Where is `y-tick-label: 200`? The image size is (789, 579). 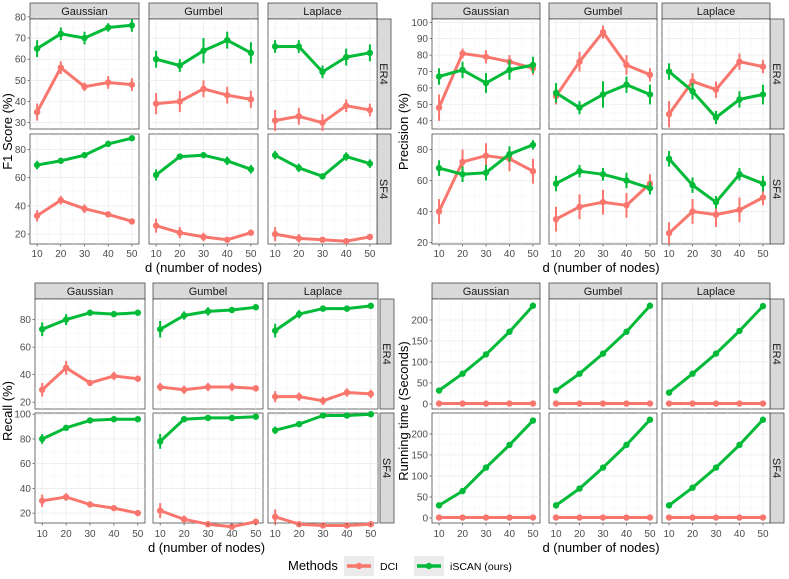
y-tick-label: 200 is located at coordinates (419, 320).